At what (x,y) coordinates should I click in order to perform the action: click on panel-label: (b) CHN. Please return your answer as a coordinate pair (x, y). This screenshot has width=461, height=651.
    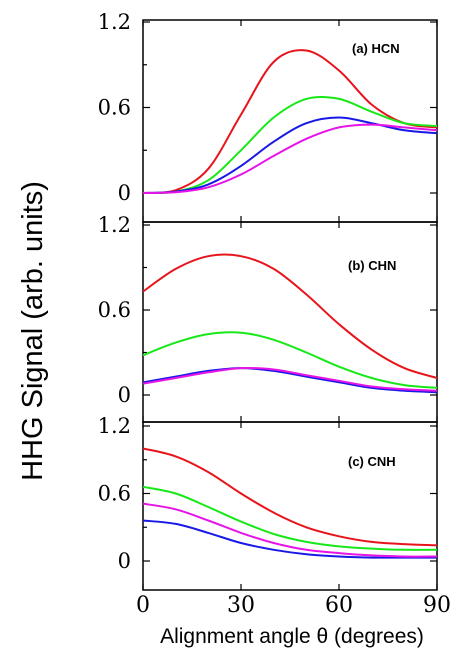
    Looking at the image, I should click on (372, 265).